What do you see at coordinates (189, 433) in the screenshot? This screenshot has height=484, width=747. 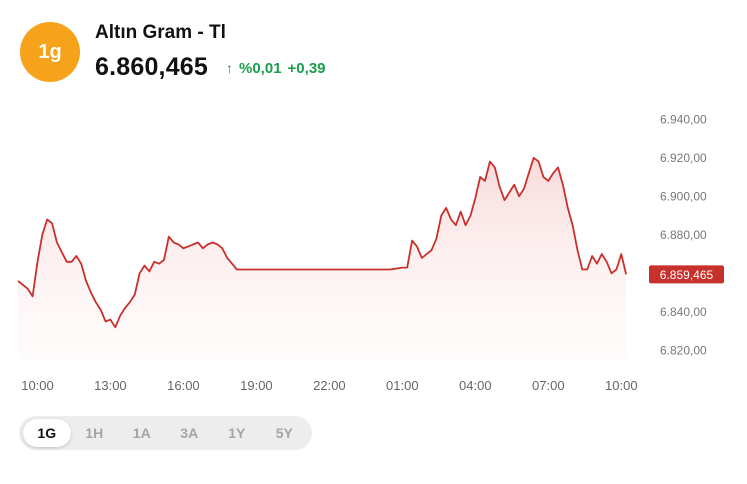 I see `tab-3a: 3A` at bounding box center [189, 433].